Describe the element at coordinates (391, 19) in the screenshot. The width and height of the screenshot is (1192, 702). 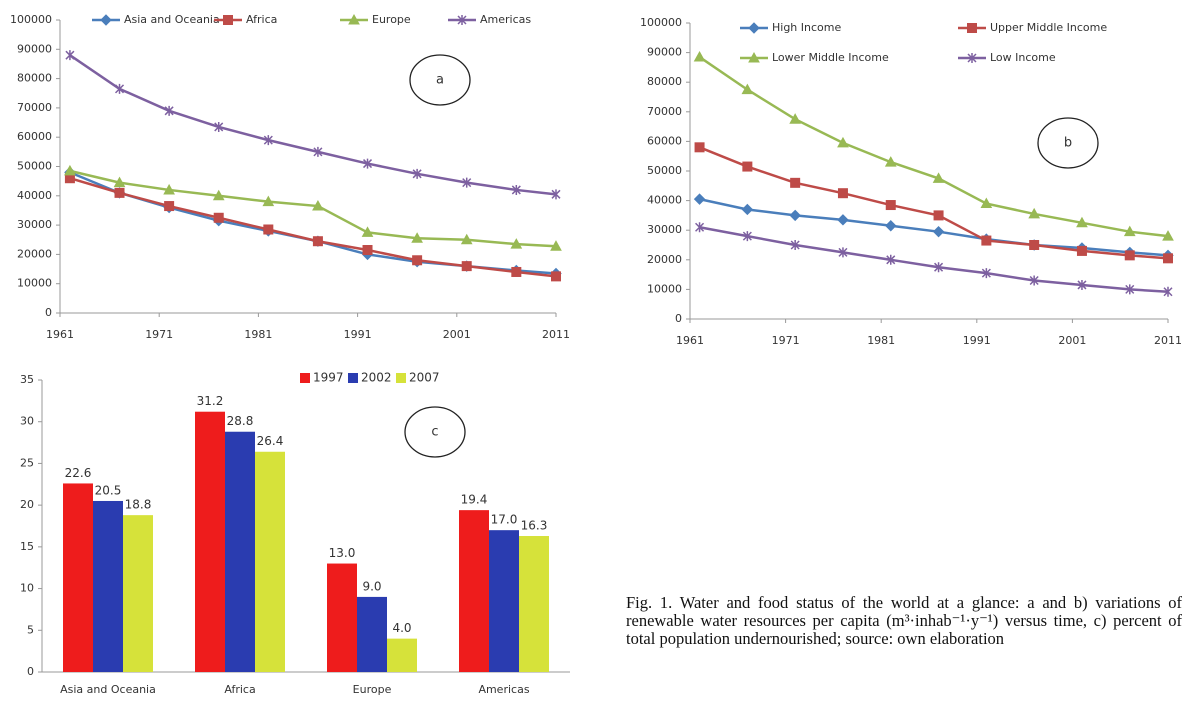
I see `legend-label: Europe` at that location.